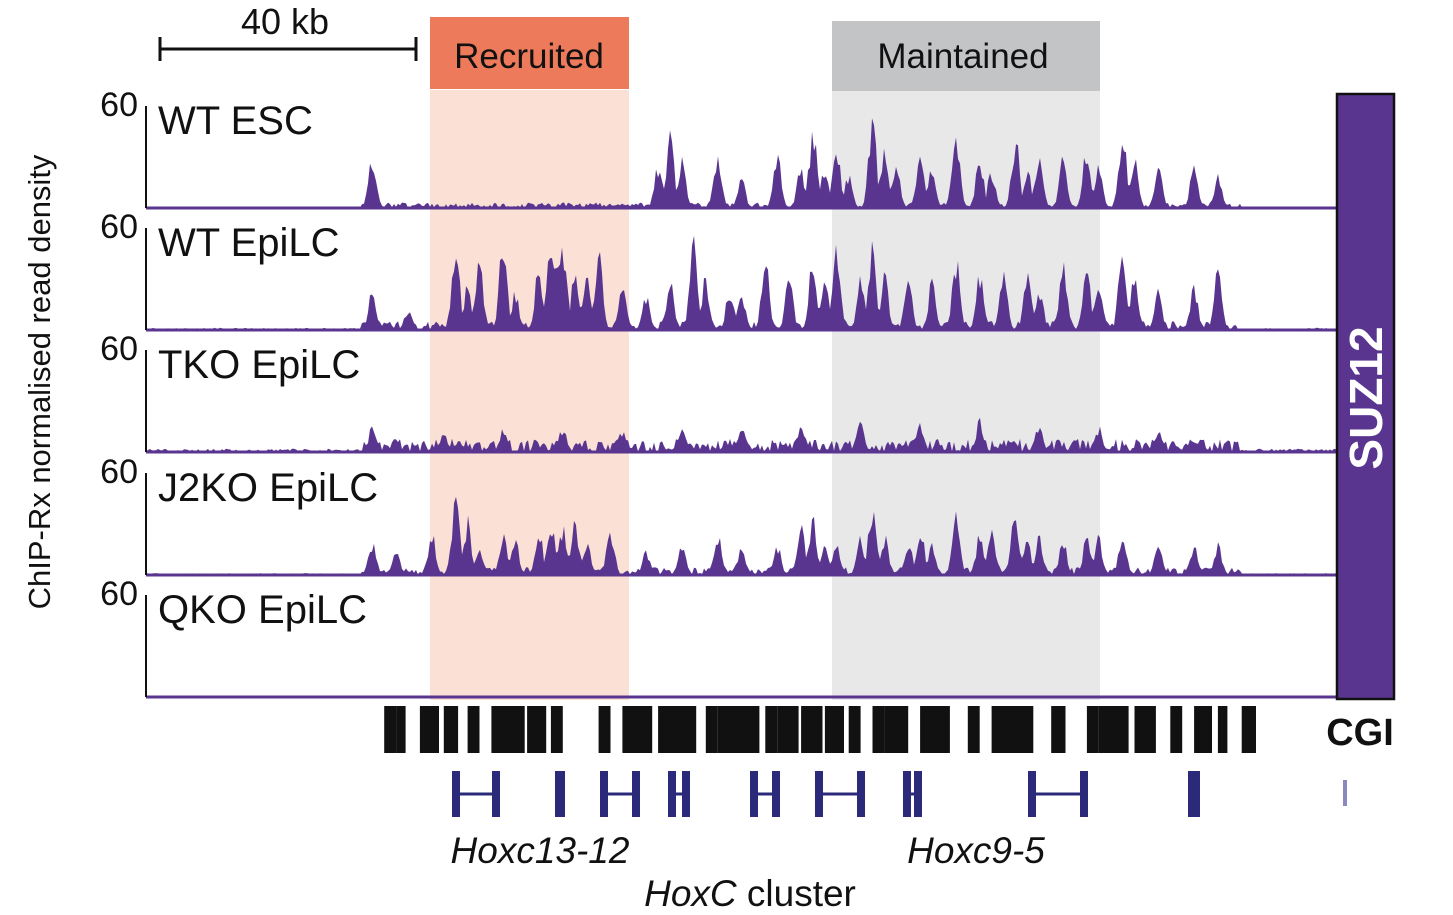 The height and width of the screenshot is (915, 1453). Describe the element at coordinates (741, 163) in the screenshot. I see `signal-wt-esc` at that location.